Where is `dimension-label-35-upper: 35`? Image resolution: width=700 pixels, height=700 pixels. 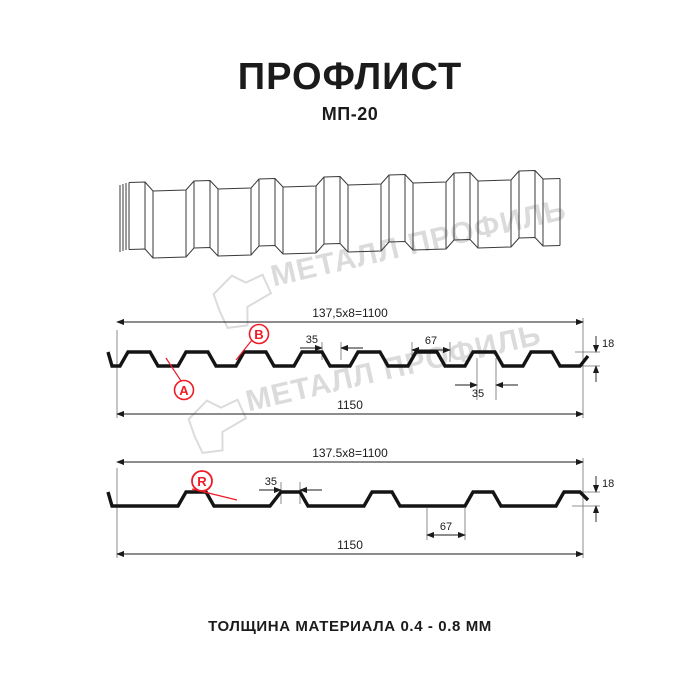 dimension-label-35-upper: 35 is located at coordinates (312, 340).